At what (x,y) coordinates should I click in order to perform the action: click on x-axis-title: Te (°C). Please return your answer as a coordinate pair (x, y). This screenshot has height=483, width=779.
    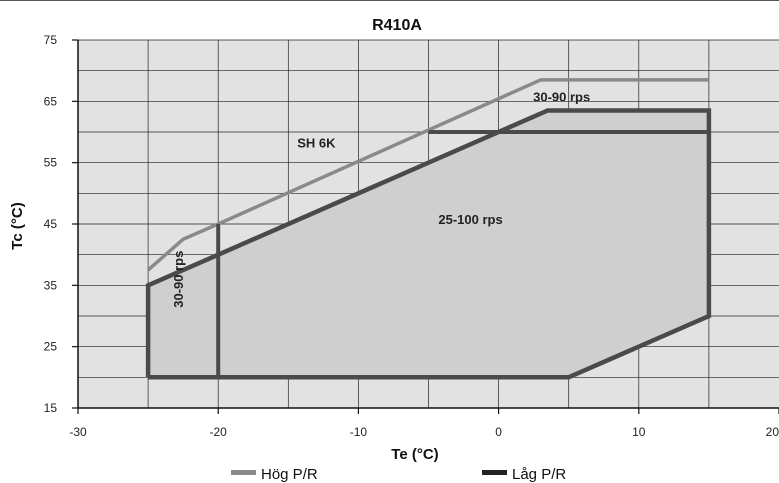
    Looking at the image, I should click on (414, 454).